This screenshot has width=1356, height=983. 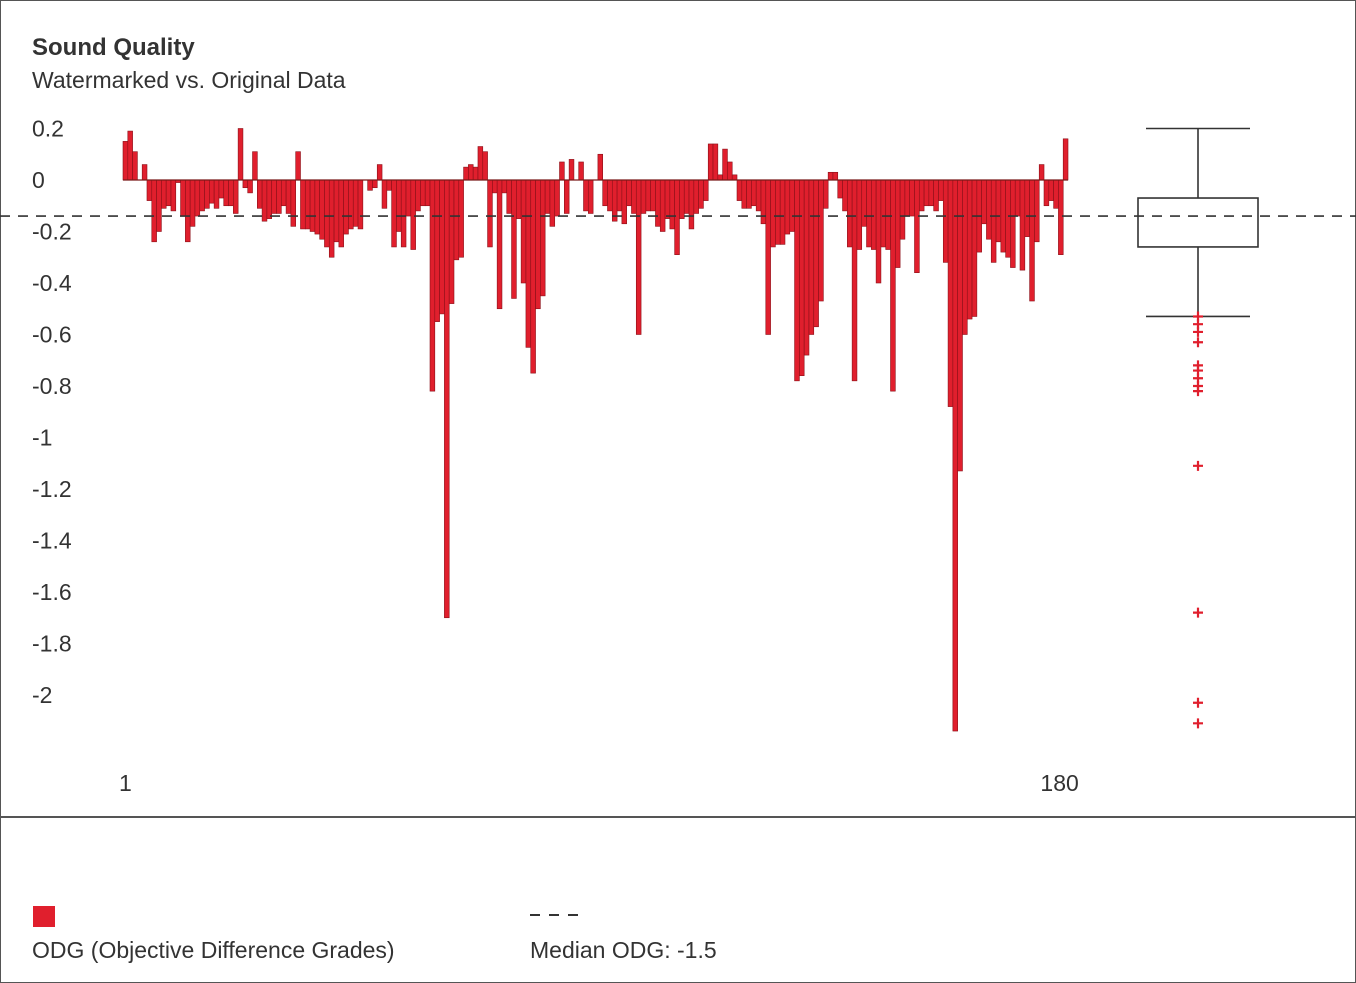 I want to click on legend-odg-swatch, so click(x=44, y=916).